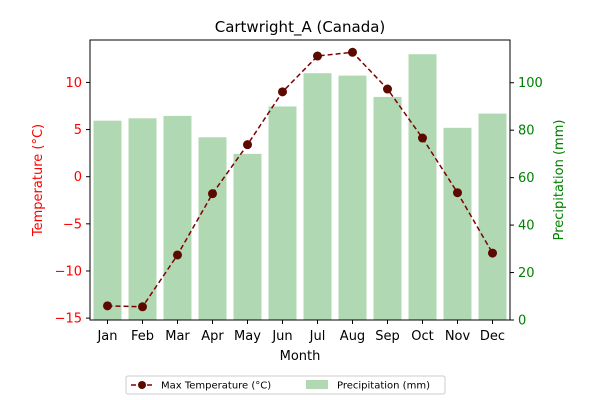  I want to click on x-tick-label: Mar, so click(177, 336).